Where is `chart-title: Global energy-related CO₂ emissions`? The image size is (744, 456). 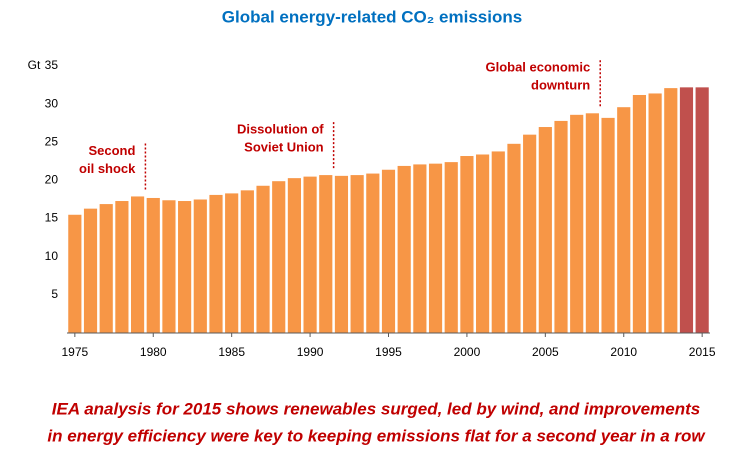 chart-title: Global energy-related CO₂ emissions is located at coordinates (372, 16).